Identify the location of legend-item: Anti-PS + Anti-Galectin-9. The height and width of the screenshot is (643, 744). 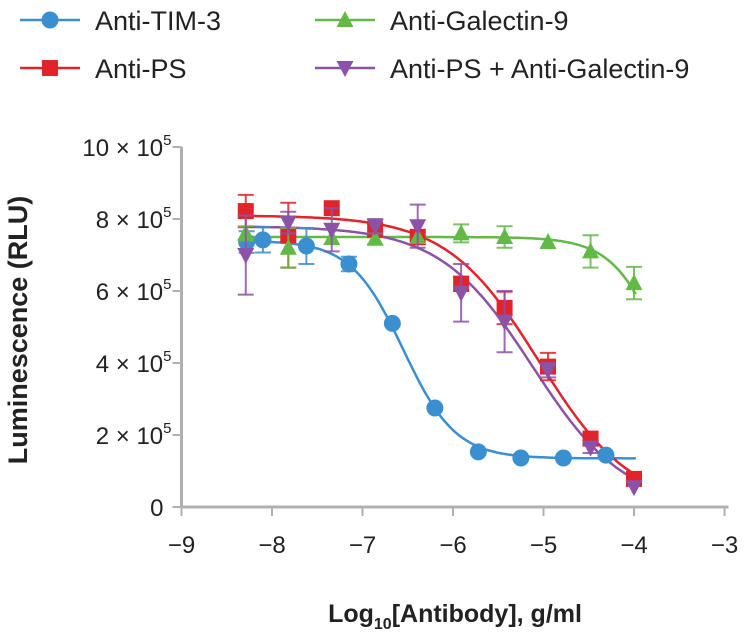
(502, 69).